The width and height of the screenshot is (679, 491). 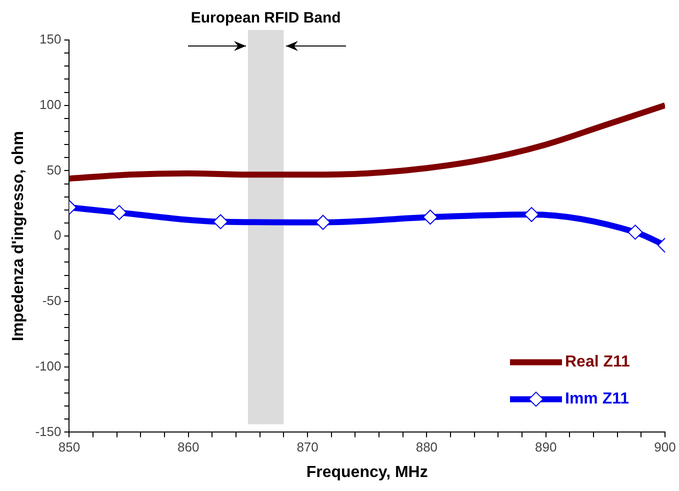 What do you see at coordinates (58, 235) in the screenshot?
I see `y-tick-label: 0` at bounding box center [58, 235].